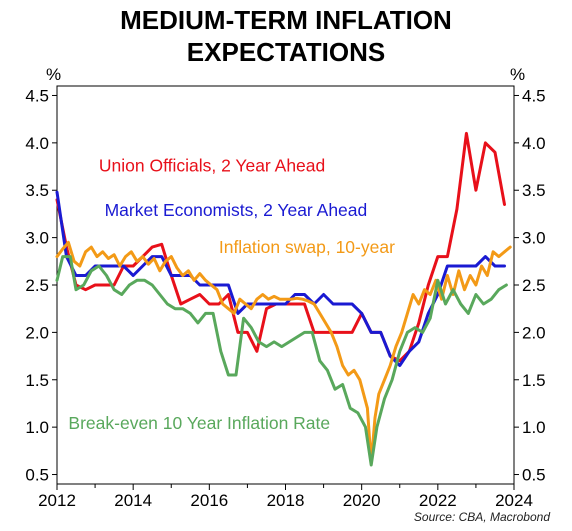 The width and height of the screenshot is (572, 531). Describe the element at coordinates (534, 143) in the screenshot. I see `y-tick-label-right: 4.0` at that location.